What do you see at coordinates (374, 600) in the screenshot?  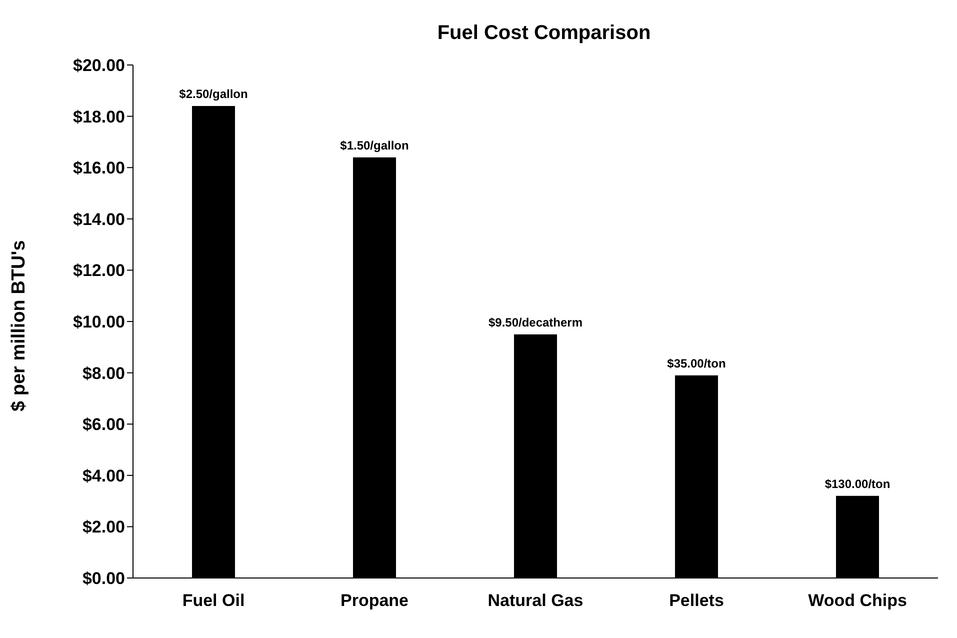 I see `x-tick-label: Propane` at bounding box center [374, 600].